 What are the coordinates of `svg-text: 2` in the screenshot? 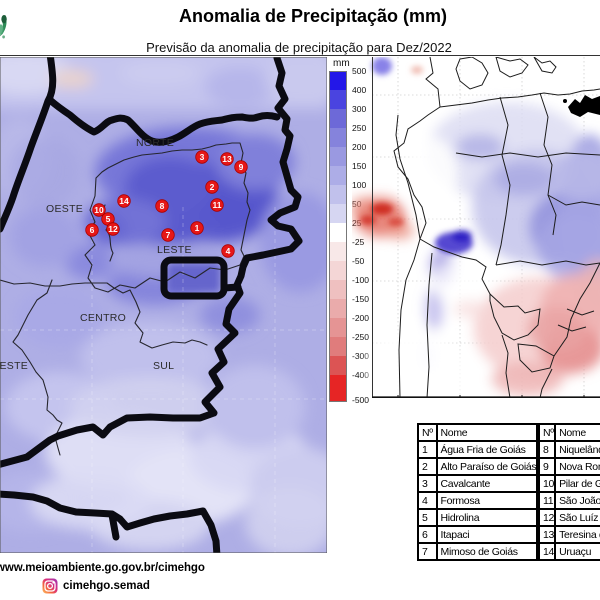 It's located at (212, 187).